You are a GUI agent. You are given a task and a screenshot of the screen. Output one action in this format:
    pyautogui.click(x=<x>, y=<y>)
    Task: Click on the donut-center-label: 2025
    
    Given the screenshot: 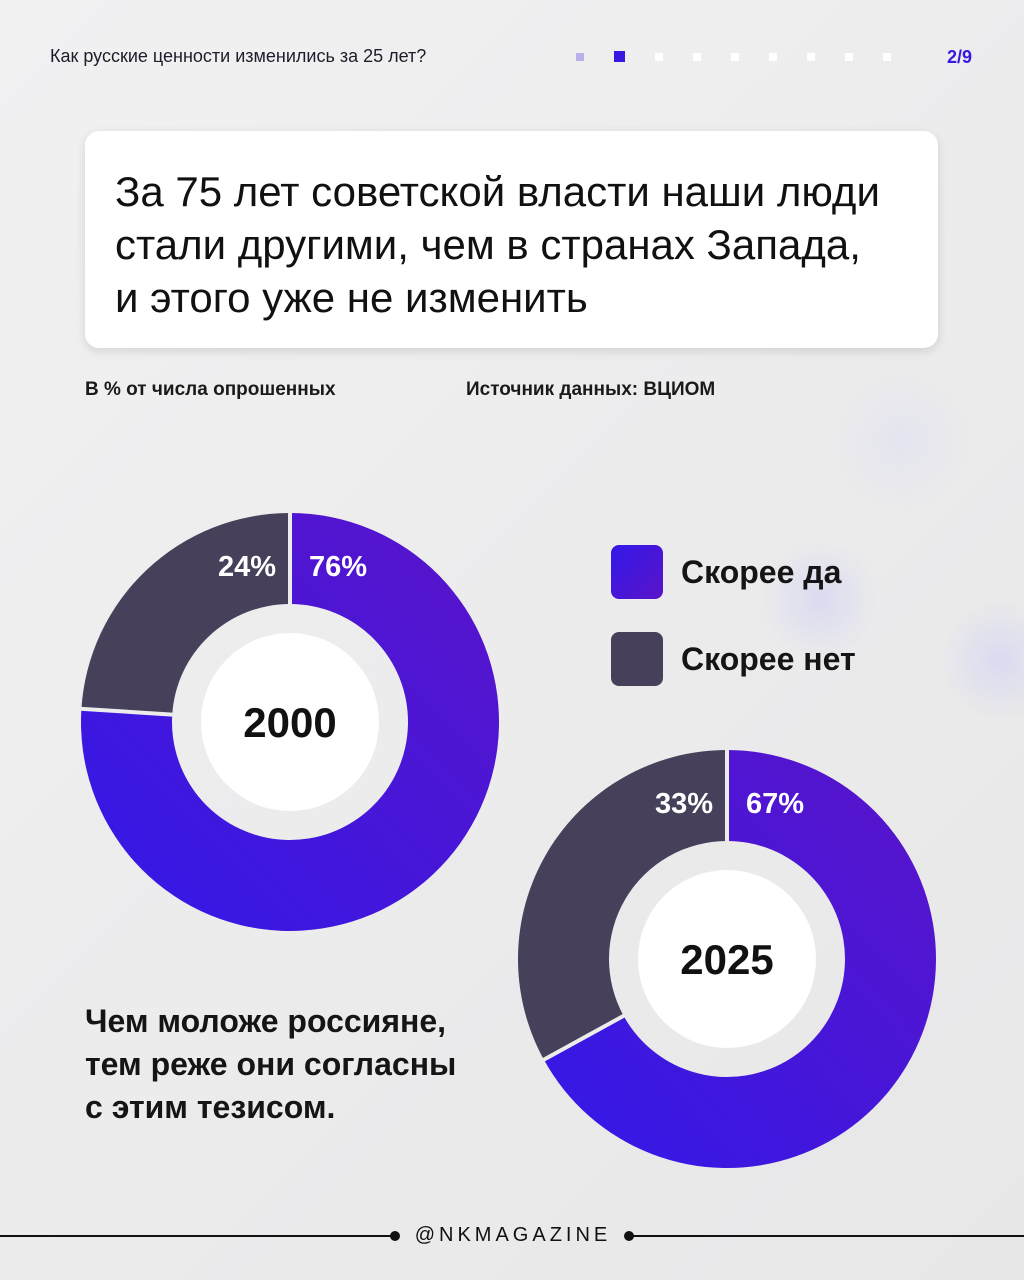 What is the action you would take?
    pyautogui.click(x=726, y=959)
    